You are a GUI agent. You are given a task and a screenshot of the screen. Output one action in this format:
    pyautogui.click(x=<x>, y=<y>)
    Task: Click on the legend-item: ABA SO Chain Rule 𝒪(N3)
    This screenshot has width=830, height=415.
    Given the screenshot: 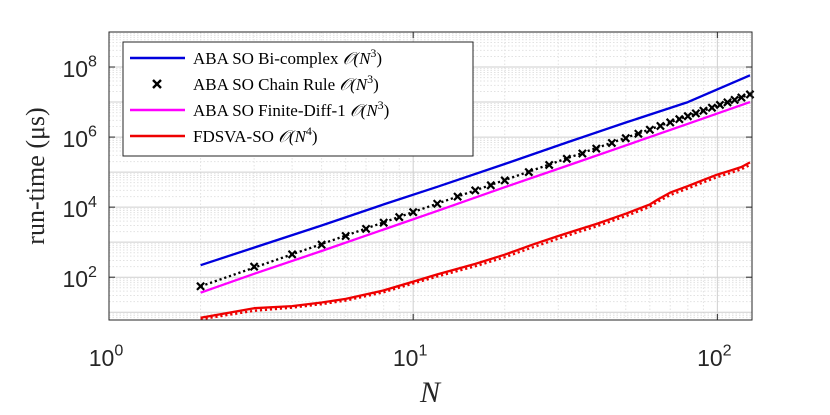 What is the action you would take?
    pyautogui.click(x=265, y=83)
    